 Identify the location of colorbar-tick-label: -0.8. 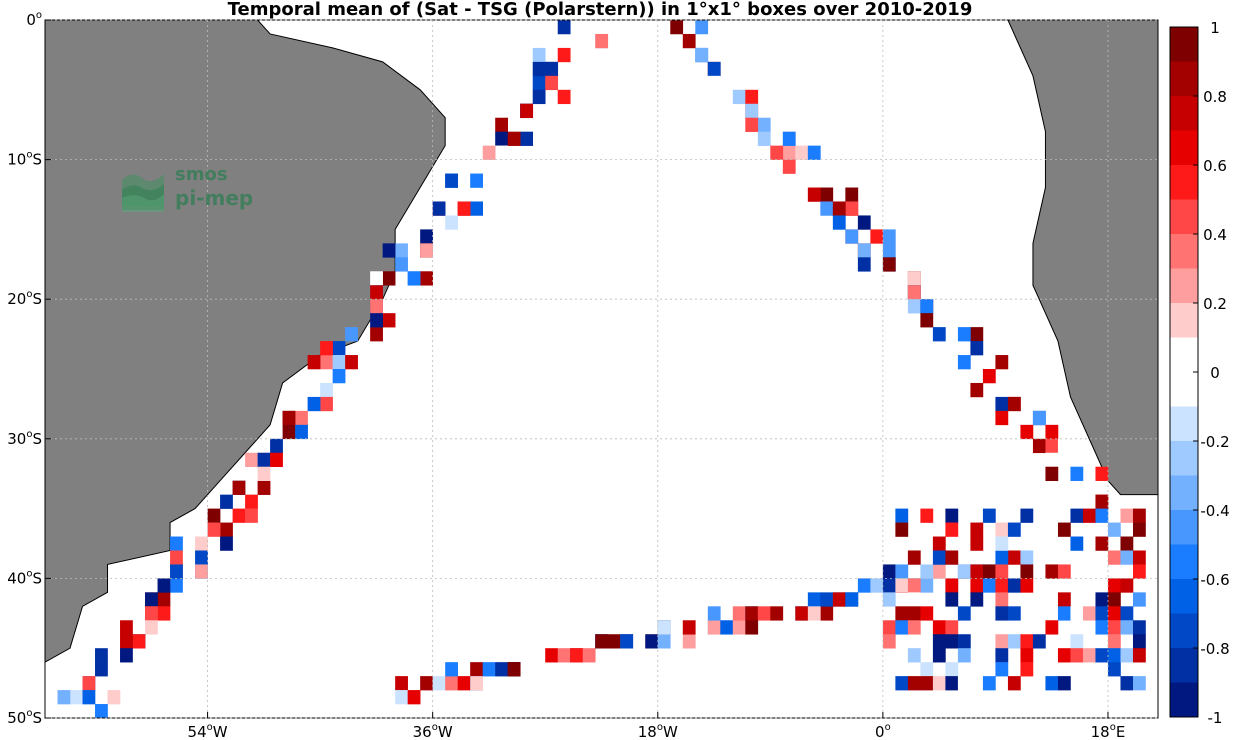
(1214, 649).